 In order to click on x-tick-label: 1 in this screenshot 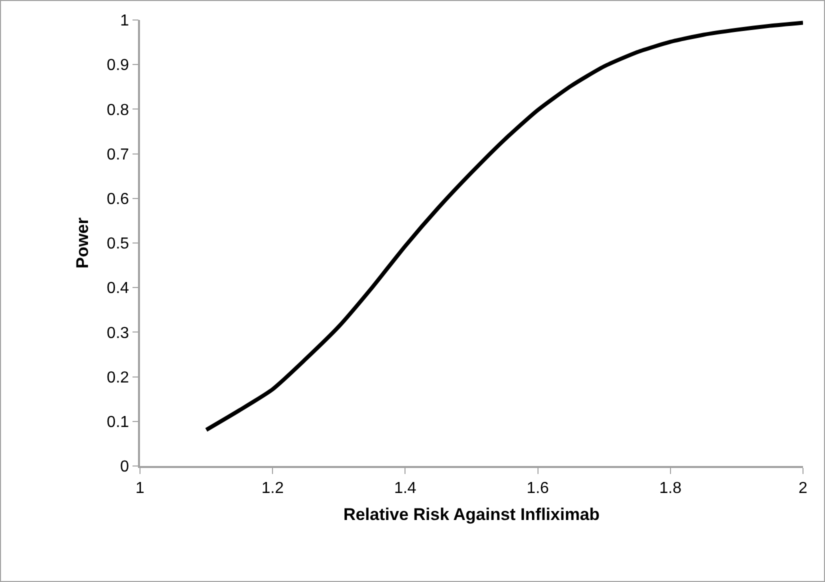, I will do `click(140, 488)`.